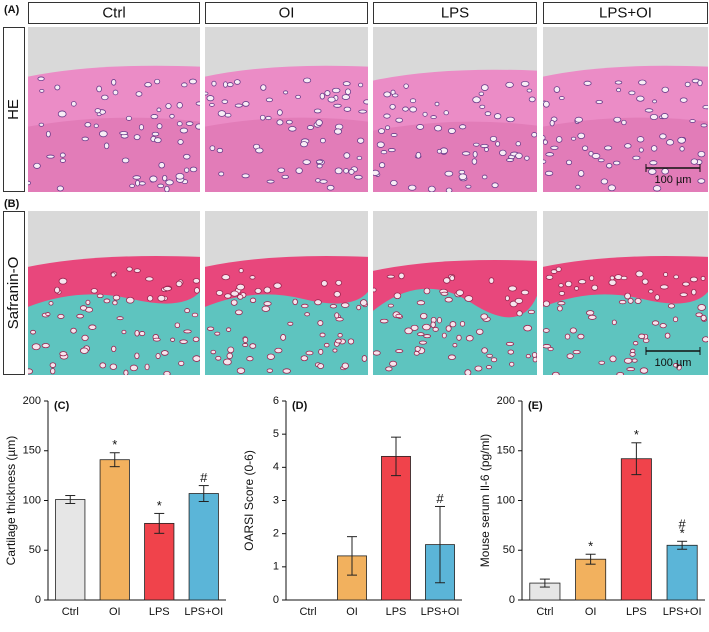 Image resolution: width=709 pixels, height=632 pixels. What do you see at coordinates (307, 612) in the screenshot?
I see `x-tick-label: Ctrl` at bounding box center [307, 612].